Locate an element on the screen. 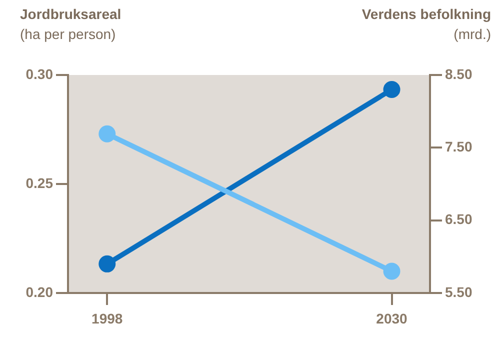 Image resolution: width=503 pixels, height=349 pixels. y2-tick-label: 5.50 is located at coordinates (458, 292).